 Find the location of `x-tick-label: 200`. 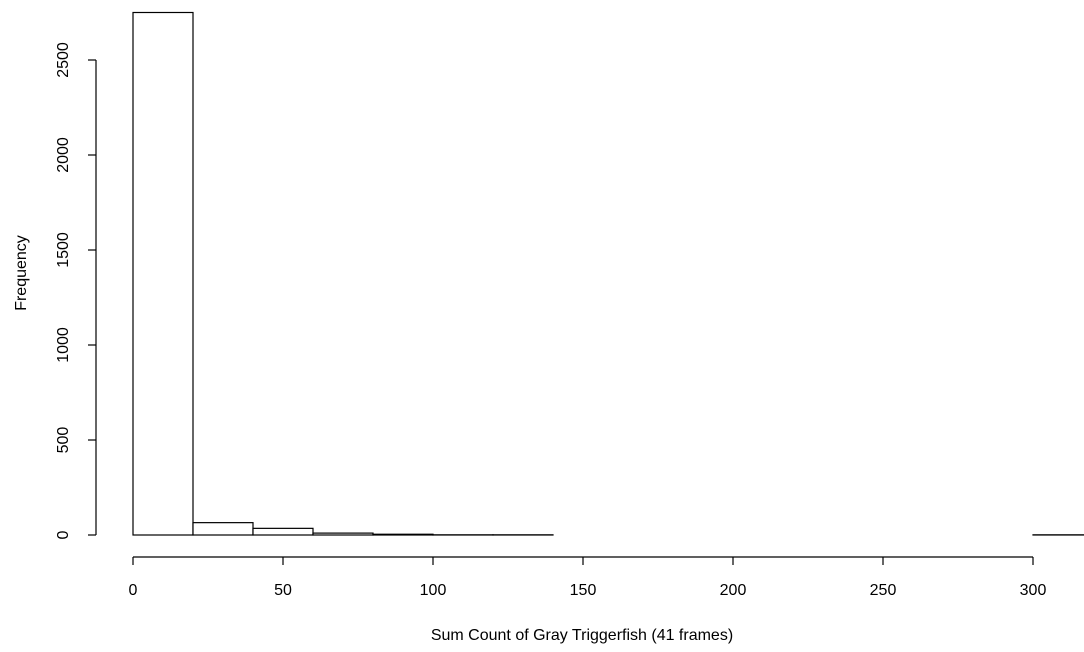

x-tick-label: 200 is located at coordinates (733, 590).